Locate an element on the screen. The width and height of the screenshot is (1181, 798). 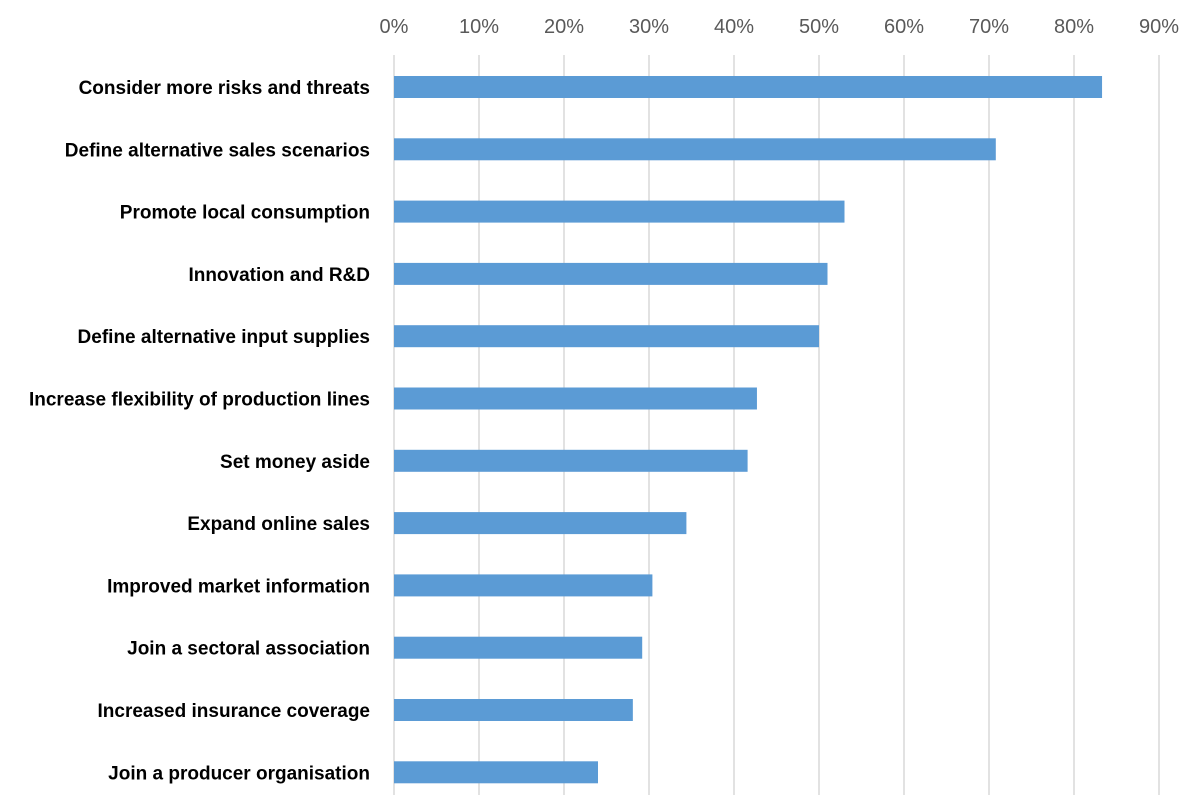
category-label: Expand online sales is located at coordinates (278, 524).